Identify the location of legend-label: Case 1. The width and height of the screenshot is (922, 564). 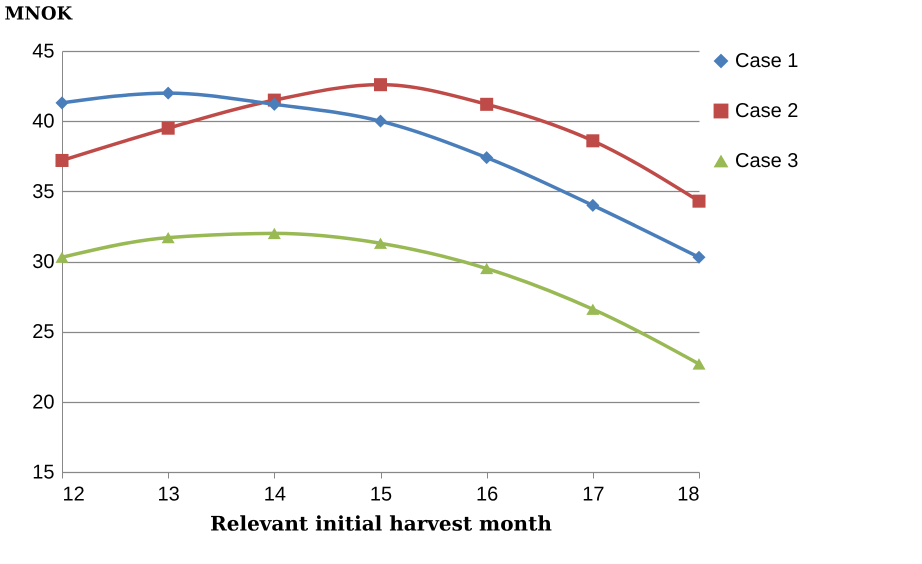
(766, 61).